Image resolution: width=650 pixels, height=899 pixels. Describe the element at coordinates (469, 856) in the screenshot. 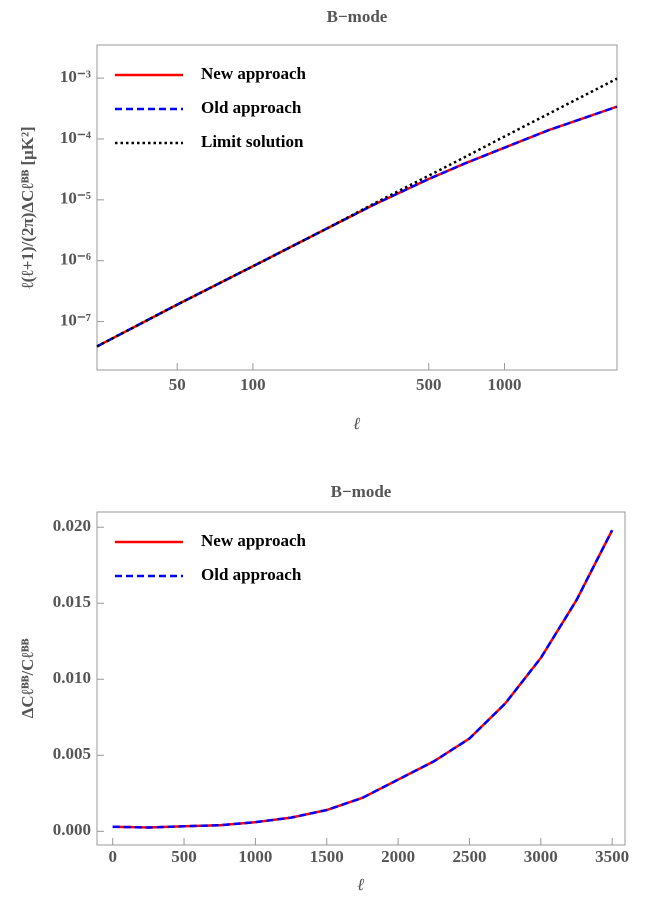

I see `x-tick-label: 2500` at that location.